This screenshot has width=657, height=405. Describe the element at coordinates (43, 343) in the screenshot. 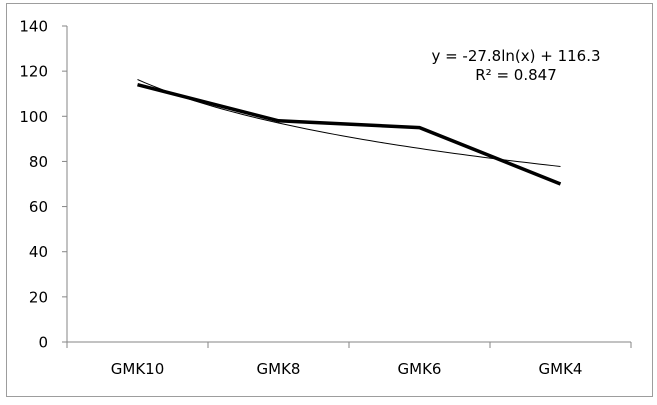

I see `y-axis-tick-label: 0` at that location.